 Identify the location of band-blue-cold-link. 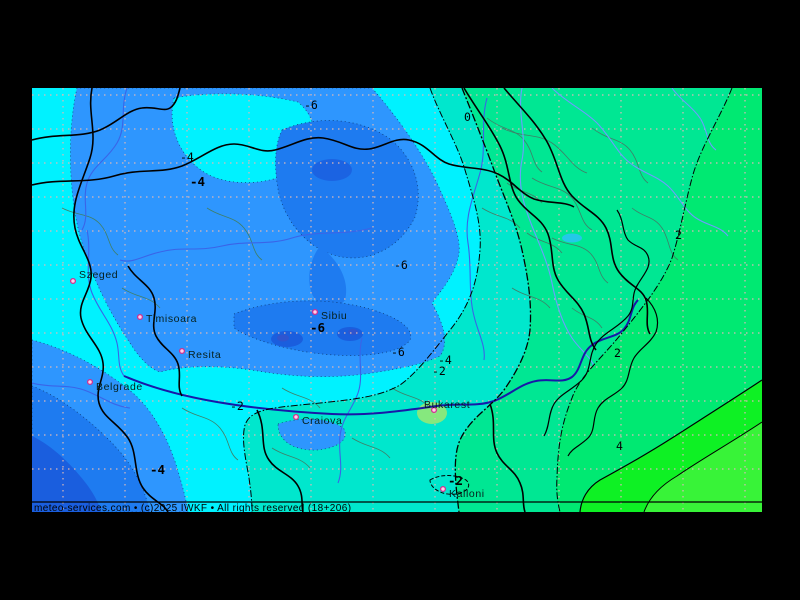
(328, 277).